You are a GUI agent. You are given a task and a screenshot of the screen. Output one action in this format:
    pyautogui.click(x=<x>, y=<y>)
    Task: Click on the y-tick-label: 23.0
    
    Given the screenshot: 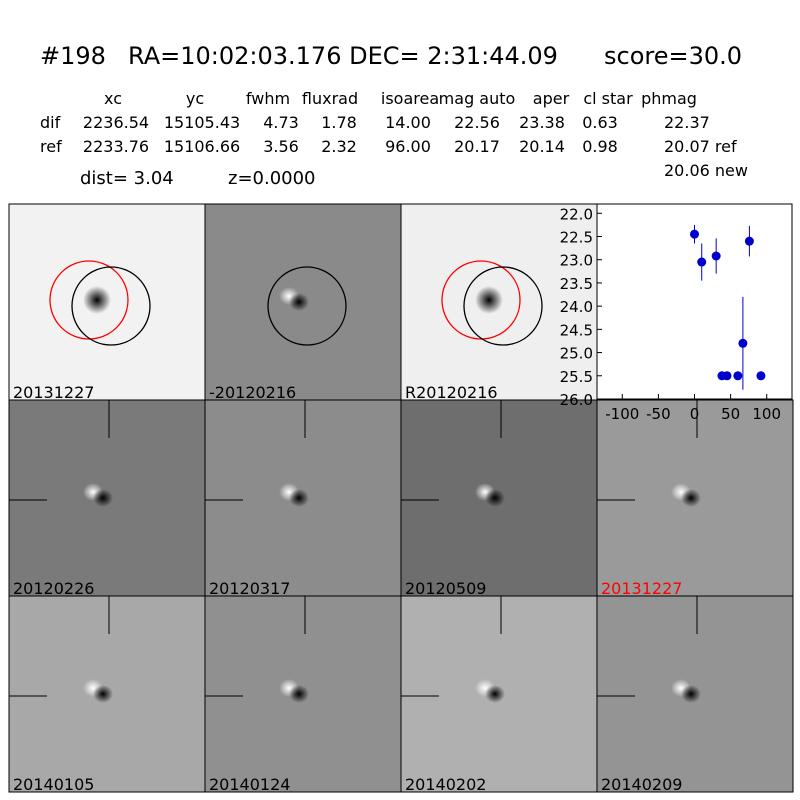 What is the action you would take?
    pyautogui.click(x=576, y=261)
    